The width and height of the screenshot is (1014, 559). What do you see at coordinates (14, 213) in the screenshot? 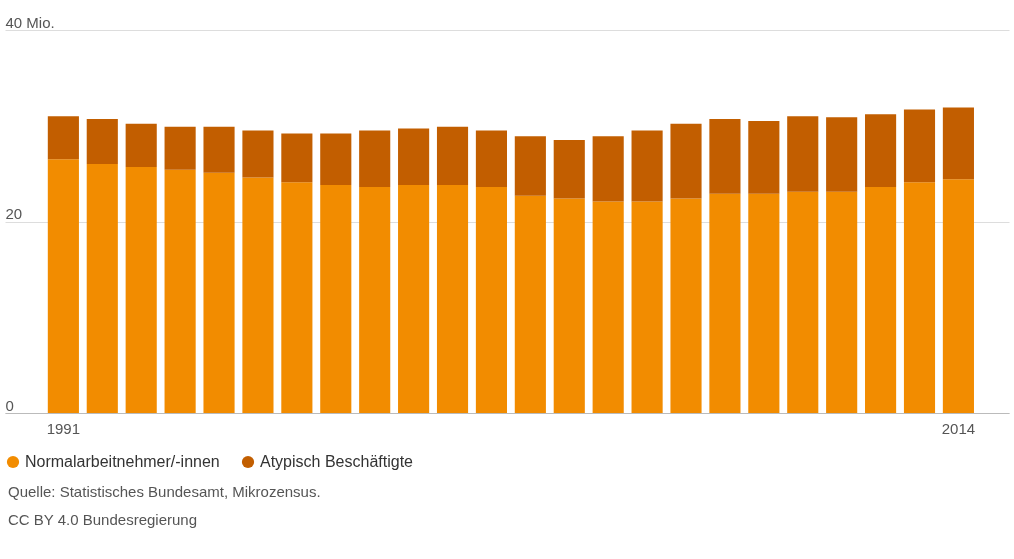
I see `y-tick-label: 20` at bounding box center [14, 213].